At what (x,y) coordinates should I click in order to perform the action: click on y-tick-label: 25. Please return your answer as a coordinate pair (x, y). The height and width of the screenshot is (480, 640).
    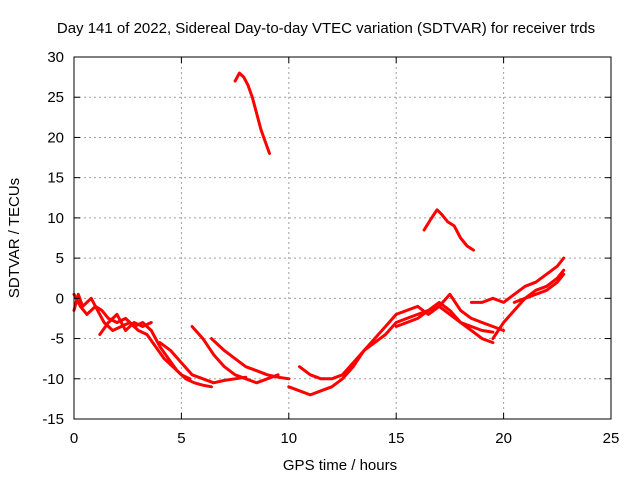
    Looking at the image, I should click on (55, 97).